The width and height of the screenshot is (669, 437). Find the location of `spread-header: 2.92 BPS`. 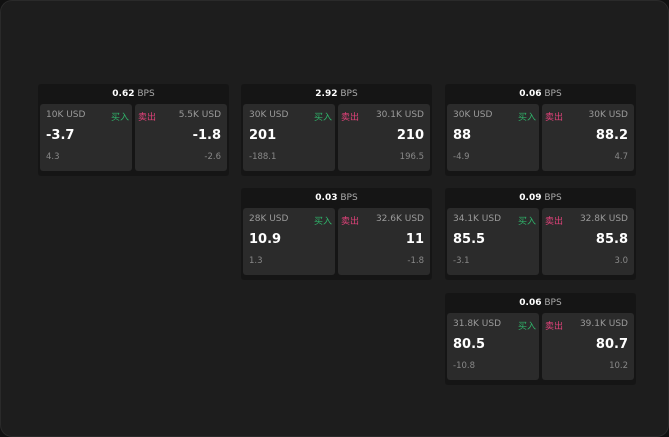

spread-header: 2.92 BPS is located at coordinates (336, 94).